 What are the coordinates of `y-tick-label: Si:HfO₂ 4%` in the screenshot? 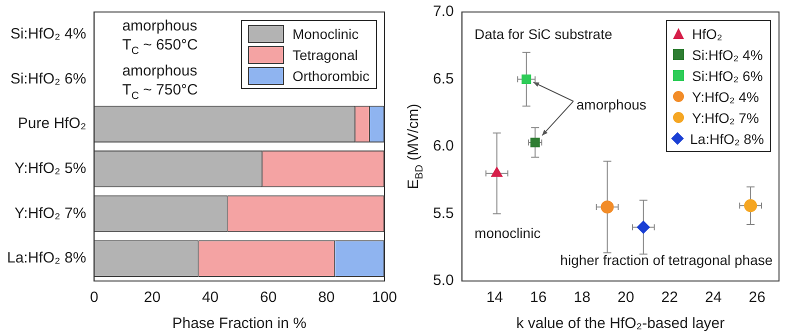 It's located at (48, 34).